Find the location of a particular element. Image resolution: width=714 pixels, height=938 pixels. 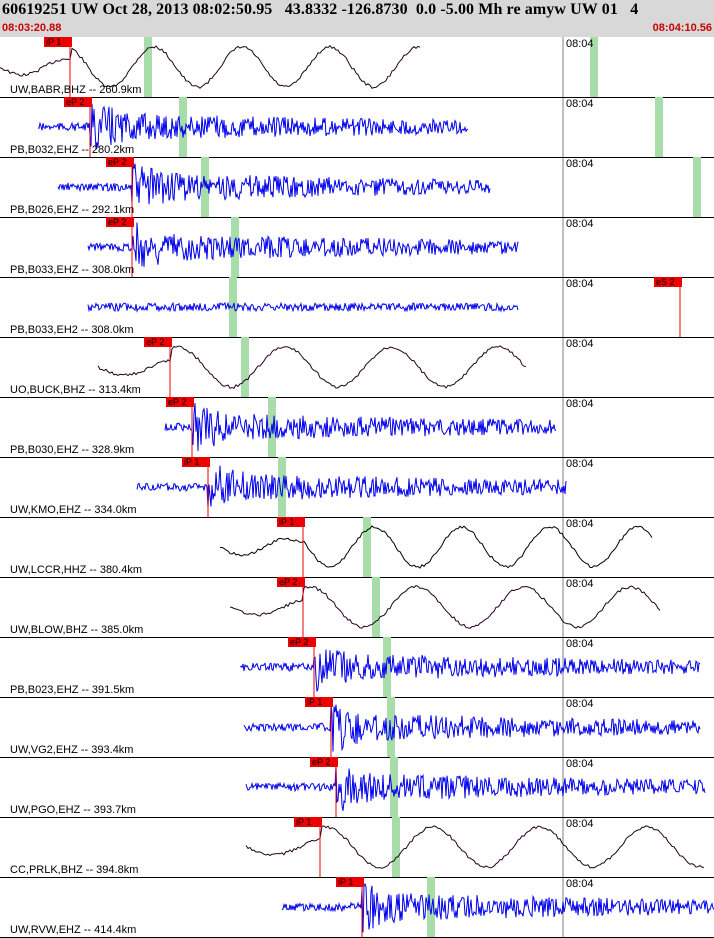

station-label: UW,KMO,EHZ -- 334.0km is located at coordinates (73, 510).